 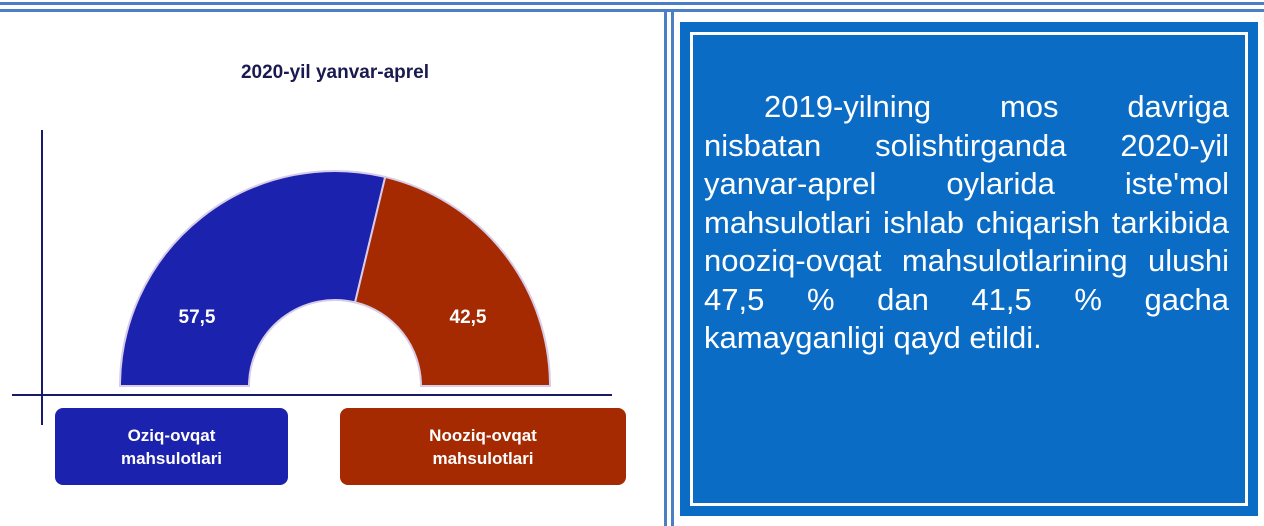 I want to click on value-label: 57,5, so click(x=197, y=317).